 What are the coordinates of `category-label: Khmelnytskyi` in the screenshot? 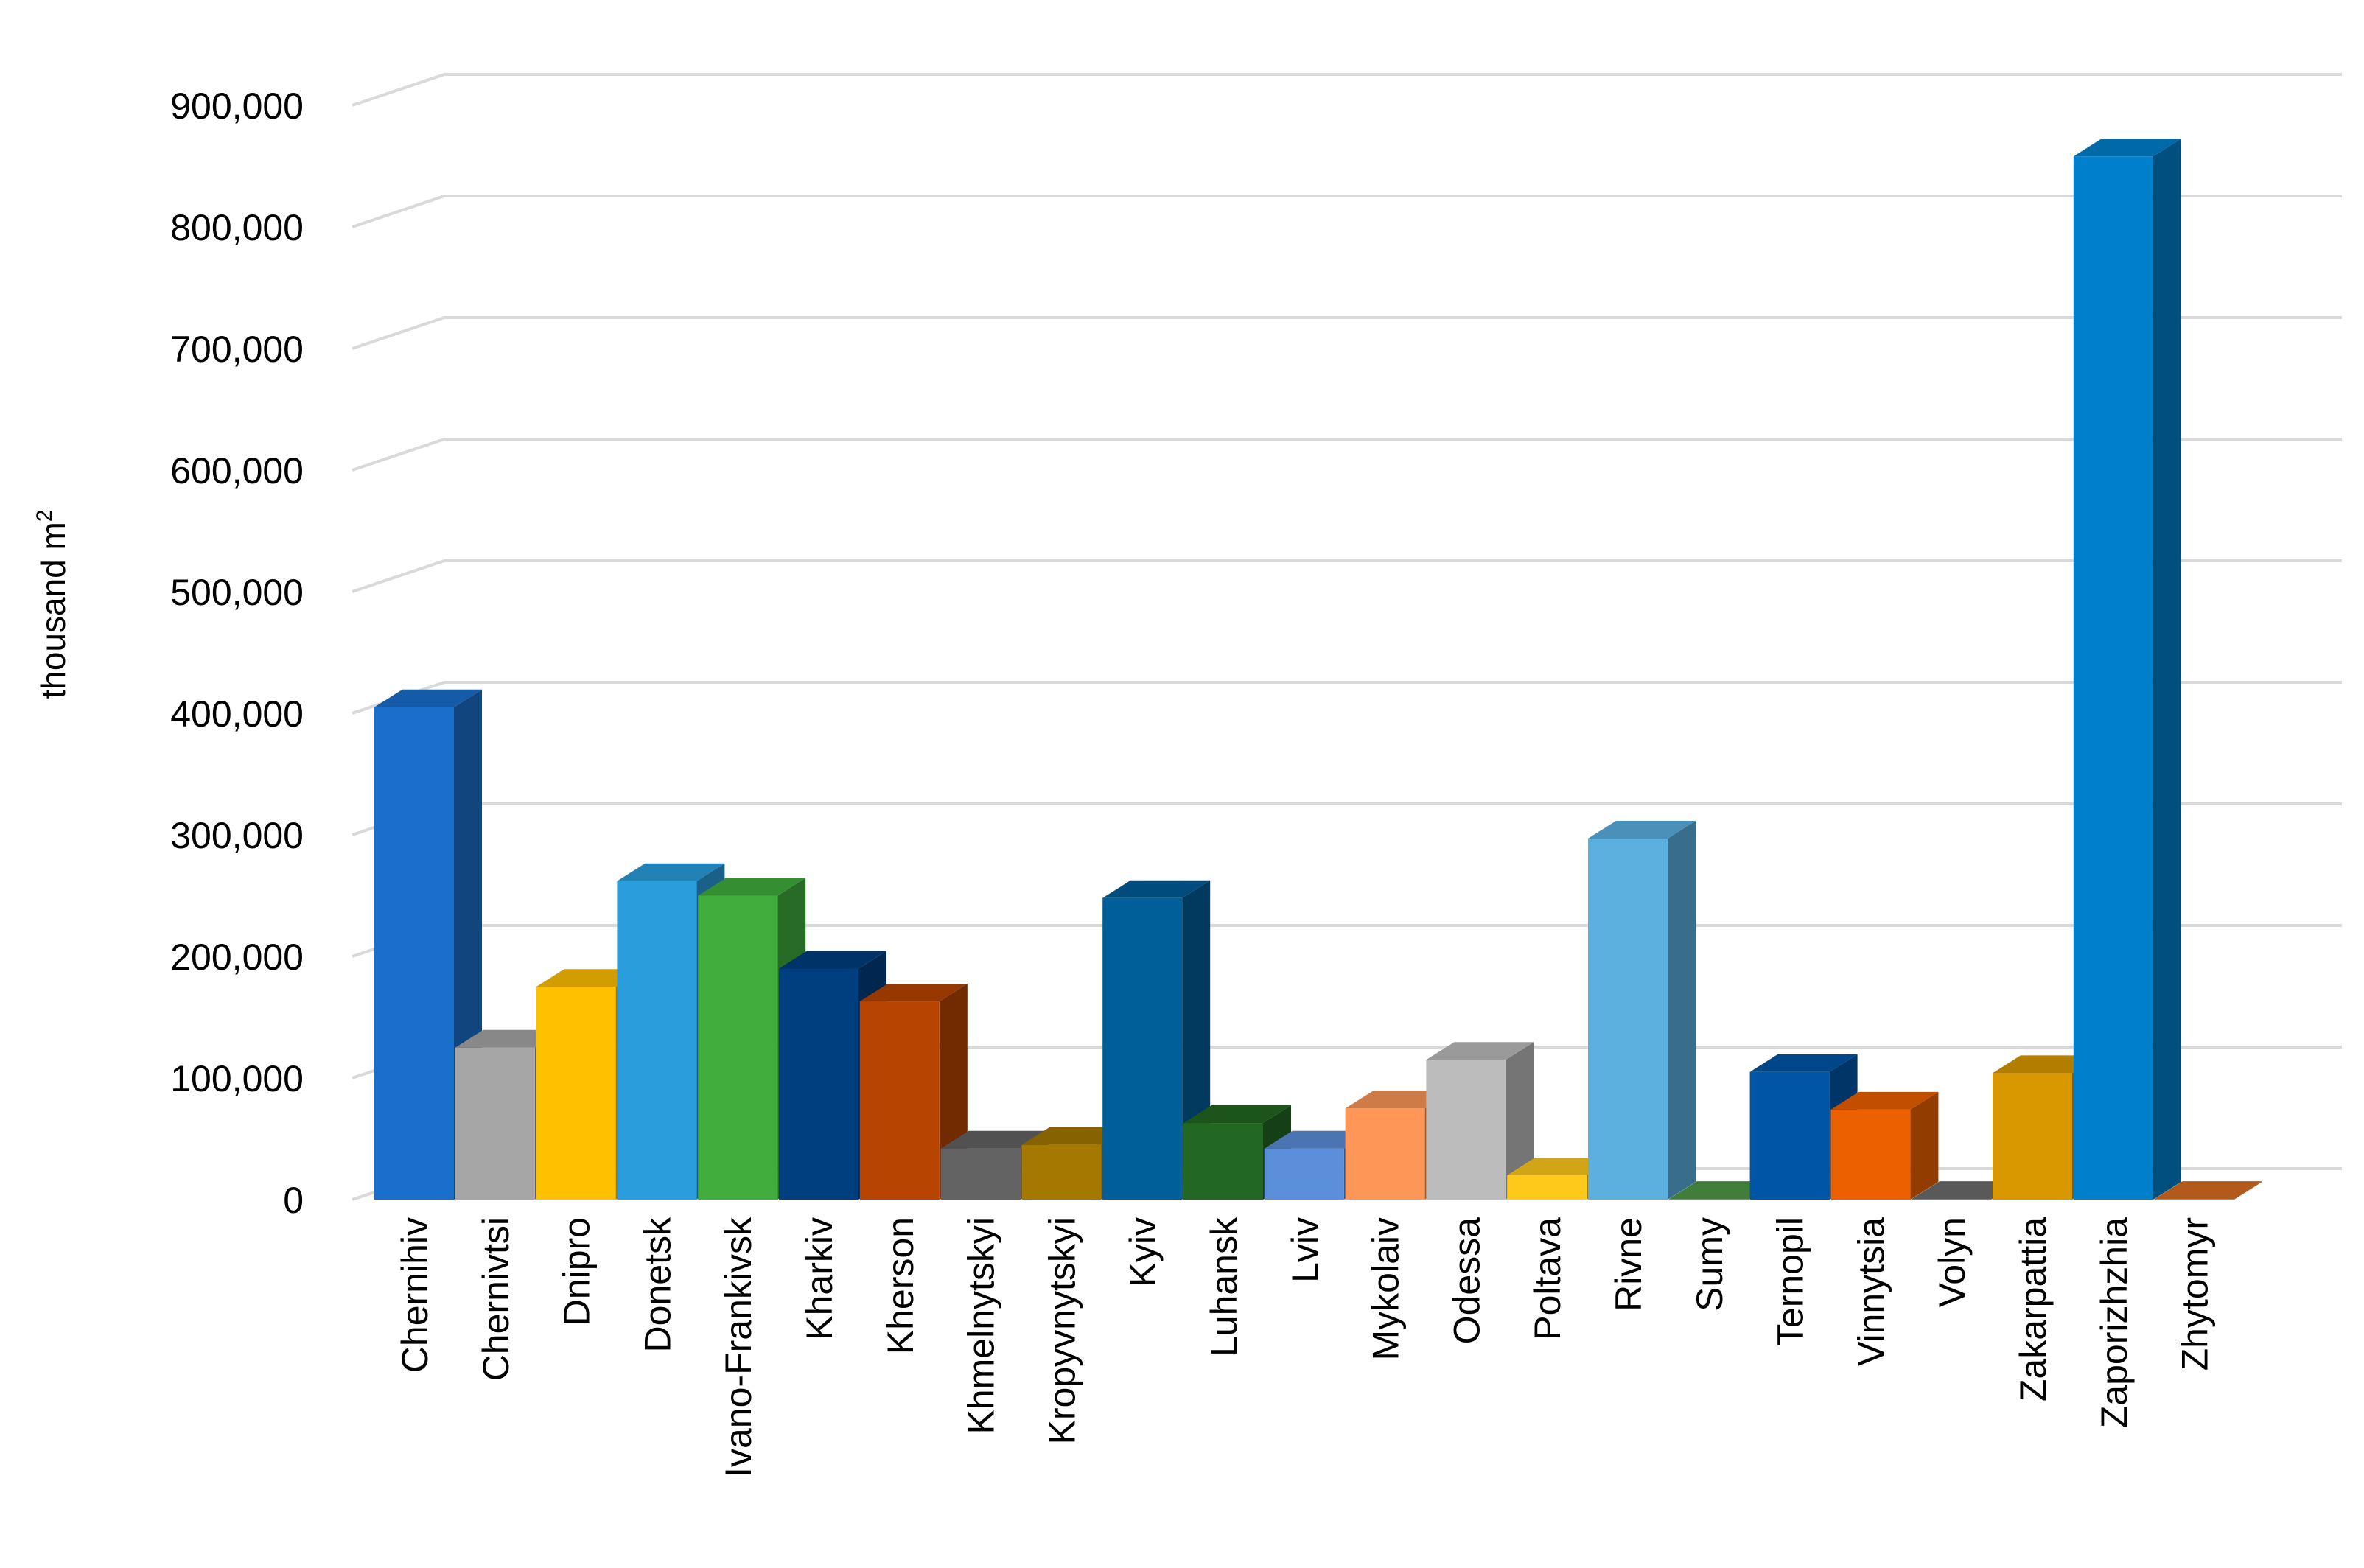 It's located at (981, 1326).